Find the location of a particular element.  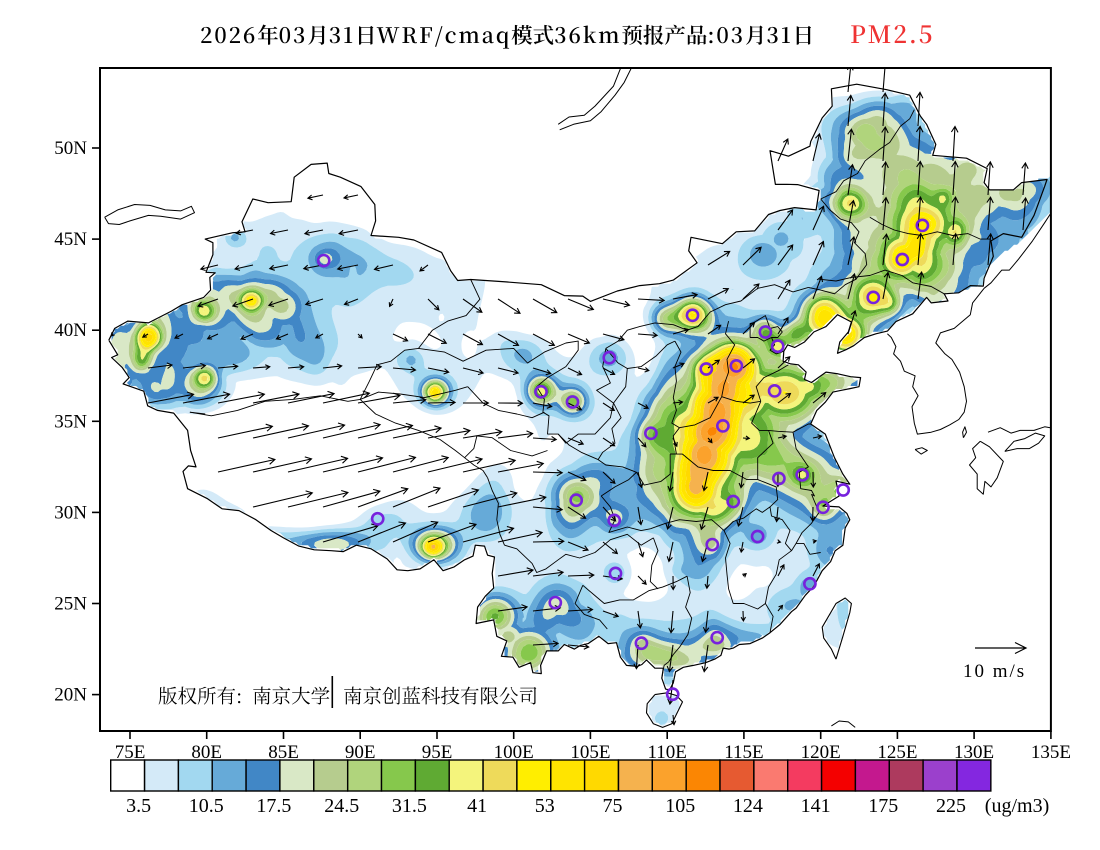

svg-text: 41 is located at coordinates (477, 806).